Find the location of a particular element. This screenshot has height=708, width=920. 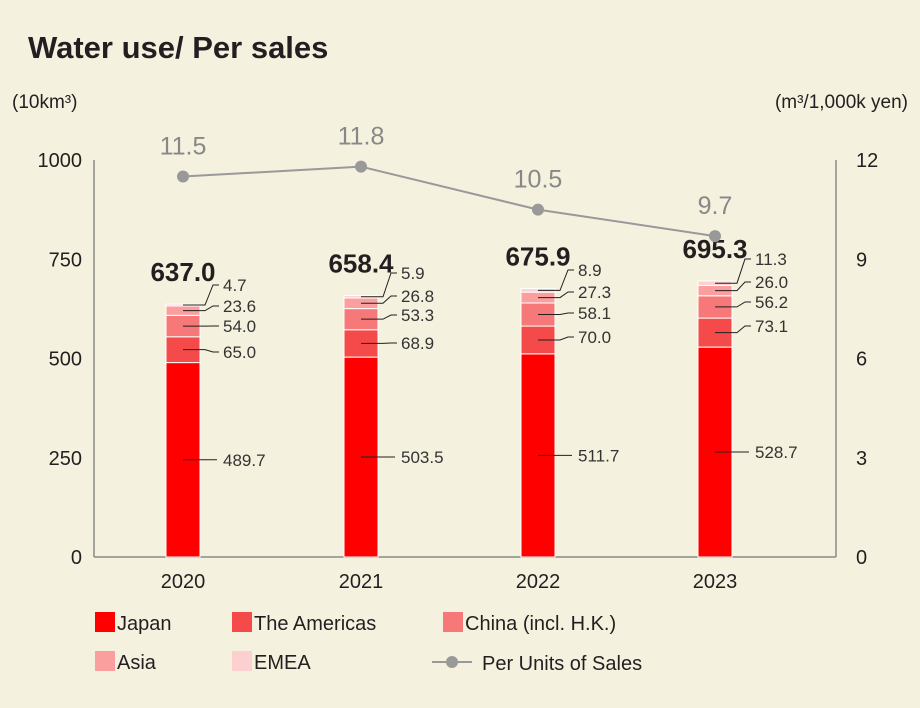

right-axis-tick: 0 is located at coordinates (861, 558).